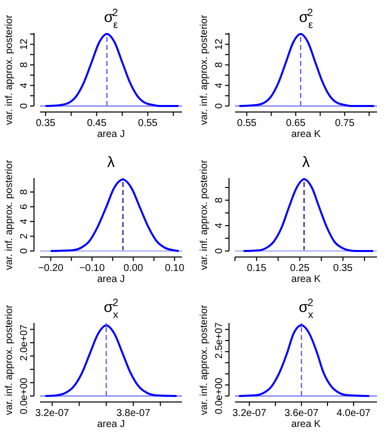 The width and height of the screenshot is (390, 436). Describe the element at coordinates (92, 268) in the screenshot. I see `x-tick-label: −0.10` at that location.